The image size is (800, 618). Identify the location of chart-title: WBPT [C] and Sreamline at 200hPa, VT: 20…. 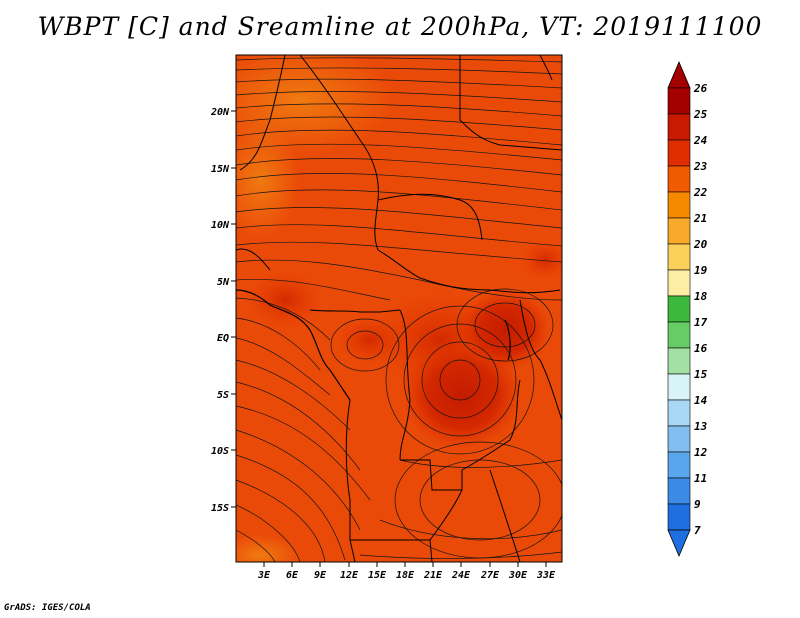
(400, 26).